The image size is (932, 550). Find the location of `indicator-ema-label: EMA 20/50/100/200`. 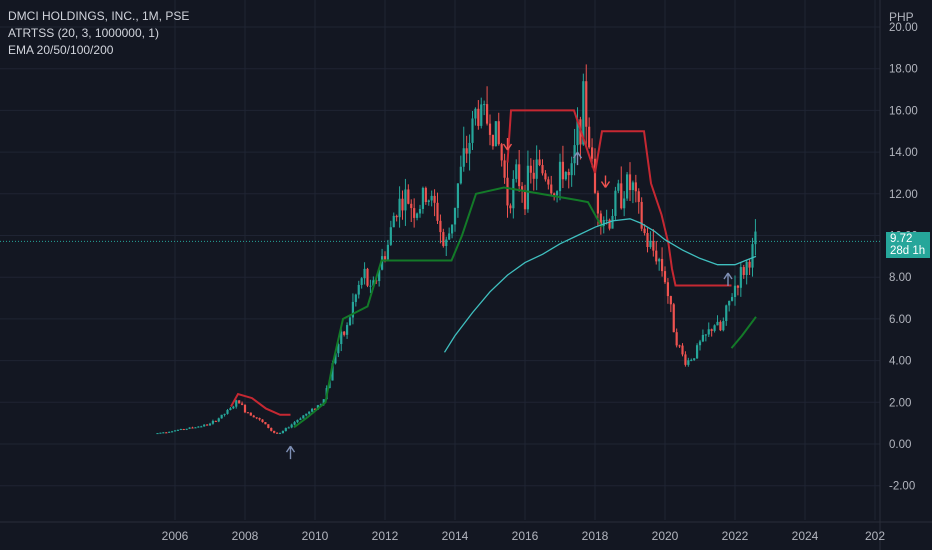

indicator-ema-label: EMA 20/50/100/200 is located at coordinates (61, 50).